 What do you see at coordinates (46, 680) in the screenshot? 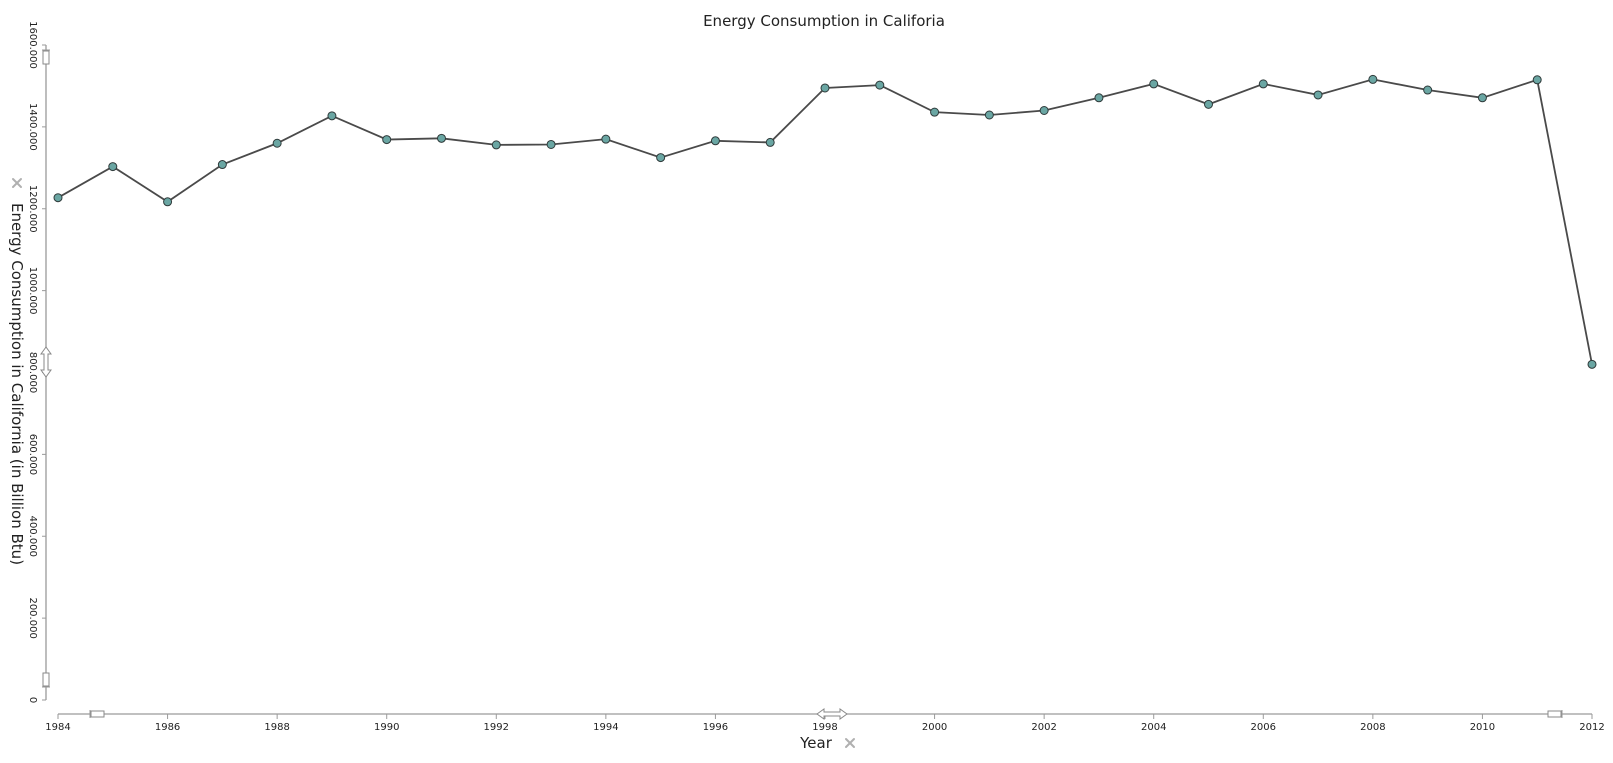
I see `y-axis-min-handle` at bounding box center [46, 680].